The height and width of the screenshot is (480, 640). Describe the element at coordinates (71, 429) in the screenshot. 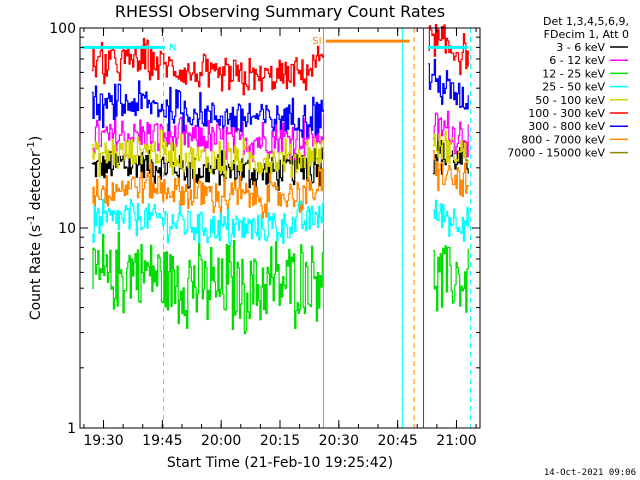

I see `y-tick-label: 1` at that location.